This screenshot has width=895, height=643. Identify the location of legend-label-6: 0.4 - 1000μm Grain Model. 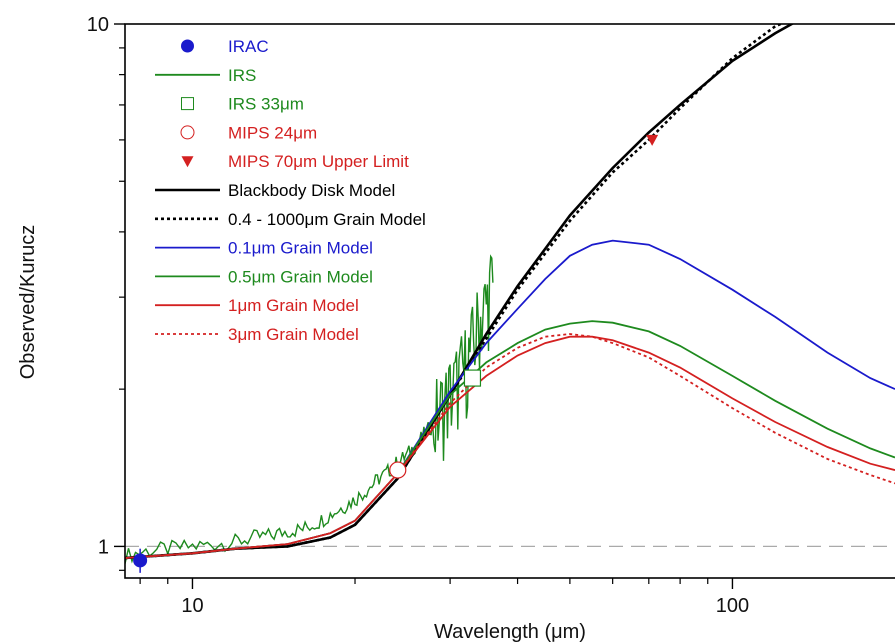
(327, 219).